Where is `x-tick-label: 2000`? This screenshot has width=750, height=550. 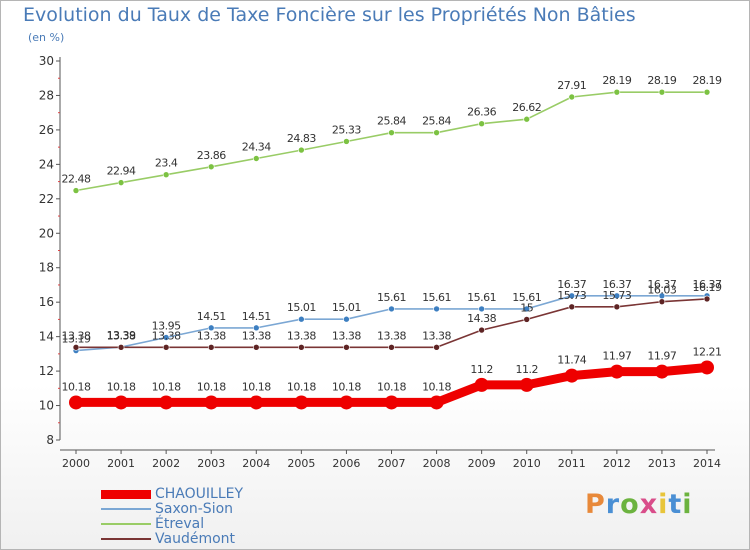
x-tick-label: 2000 is located at coordinates (76, 463).